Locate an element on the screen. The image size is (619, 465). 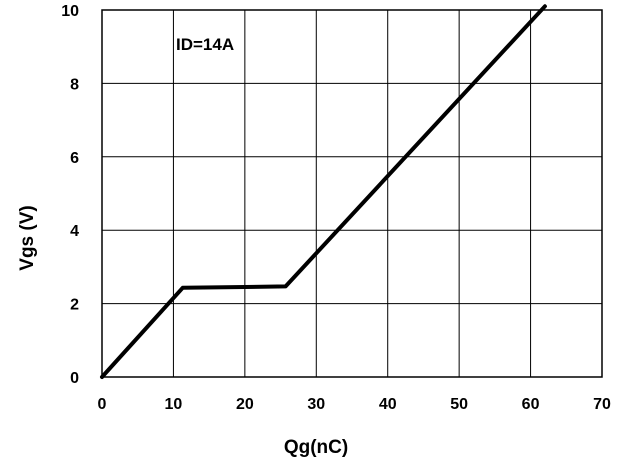
x-tick-label: 70 is located at coordinates (602, 404).